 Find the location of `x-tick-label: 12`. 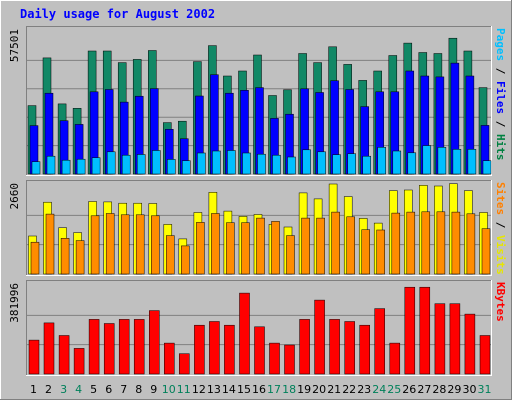

x-tick-label: 12 is located at coordinates (199, 389).